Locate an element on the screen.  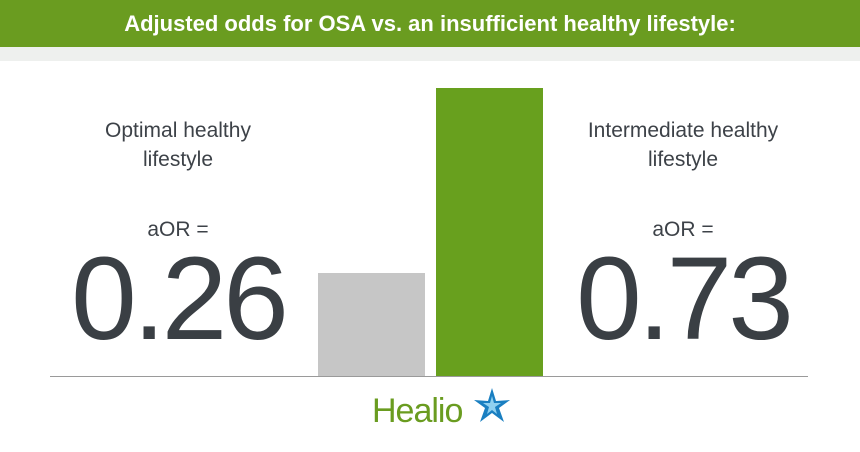
value-label: 0.26 is located at coordinates (180, 299).